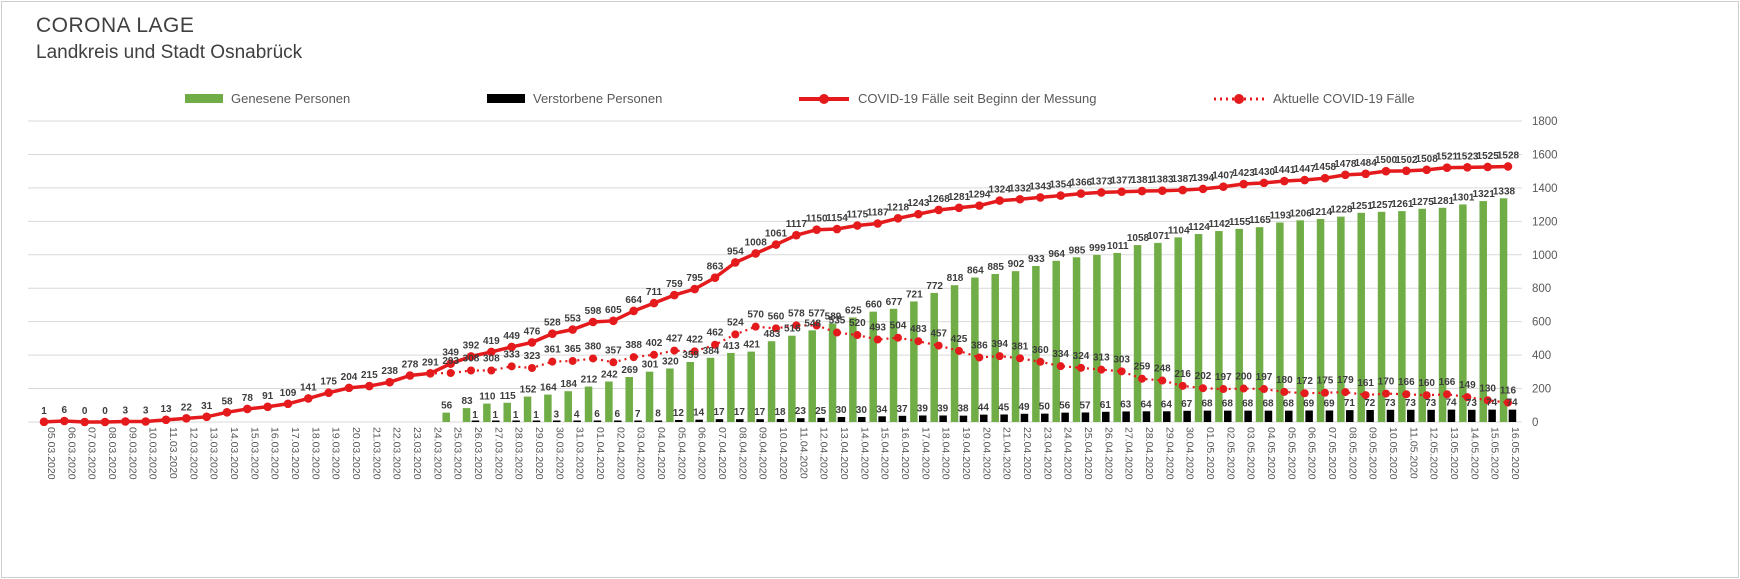 This screenshot has height=579, width=1740. What do you see at coordinates (1040, 186) in the screenshot?
I see `label-faelle-gesamt: 1343` at bounding box center [1040, 186].